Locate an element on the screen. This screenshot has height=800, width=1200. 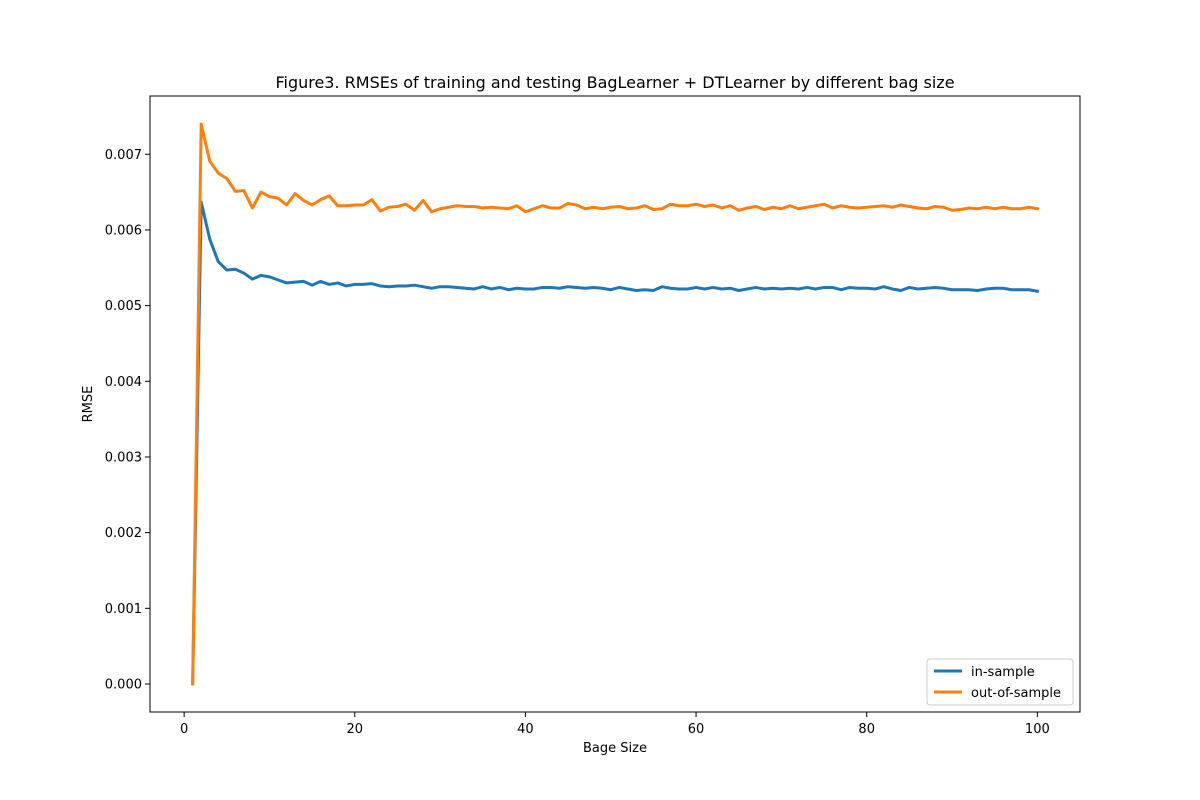
legend: in-sample out-of-sample is located at coordinates (1000, 682).